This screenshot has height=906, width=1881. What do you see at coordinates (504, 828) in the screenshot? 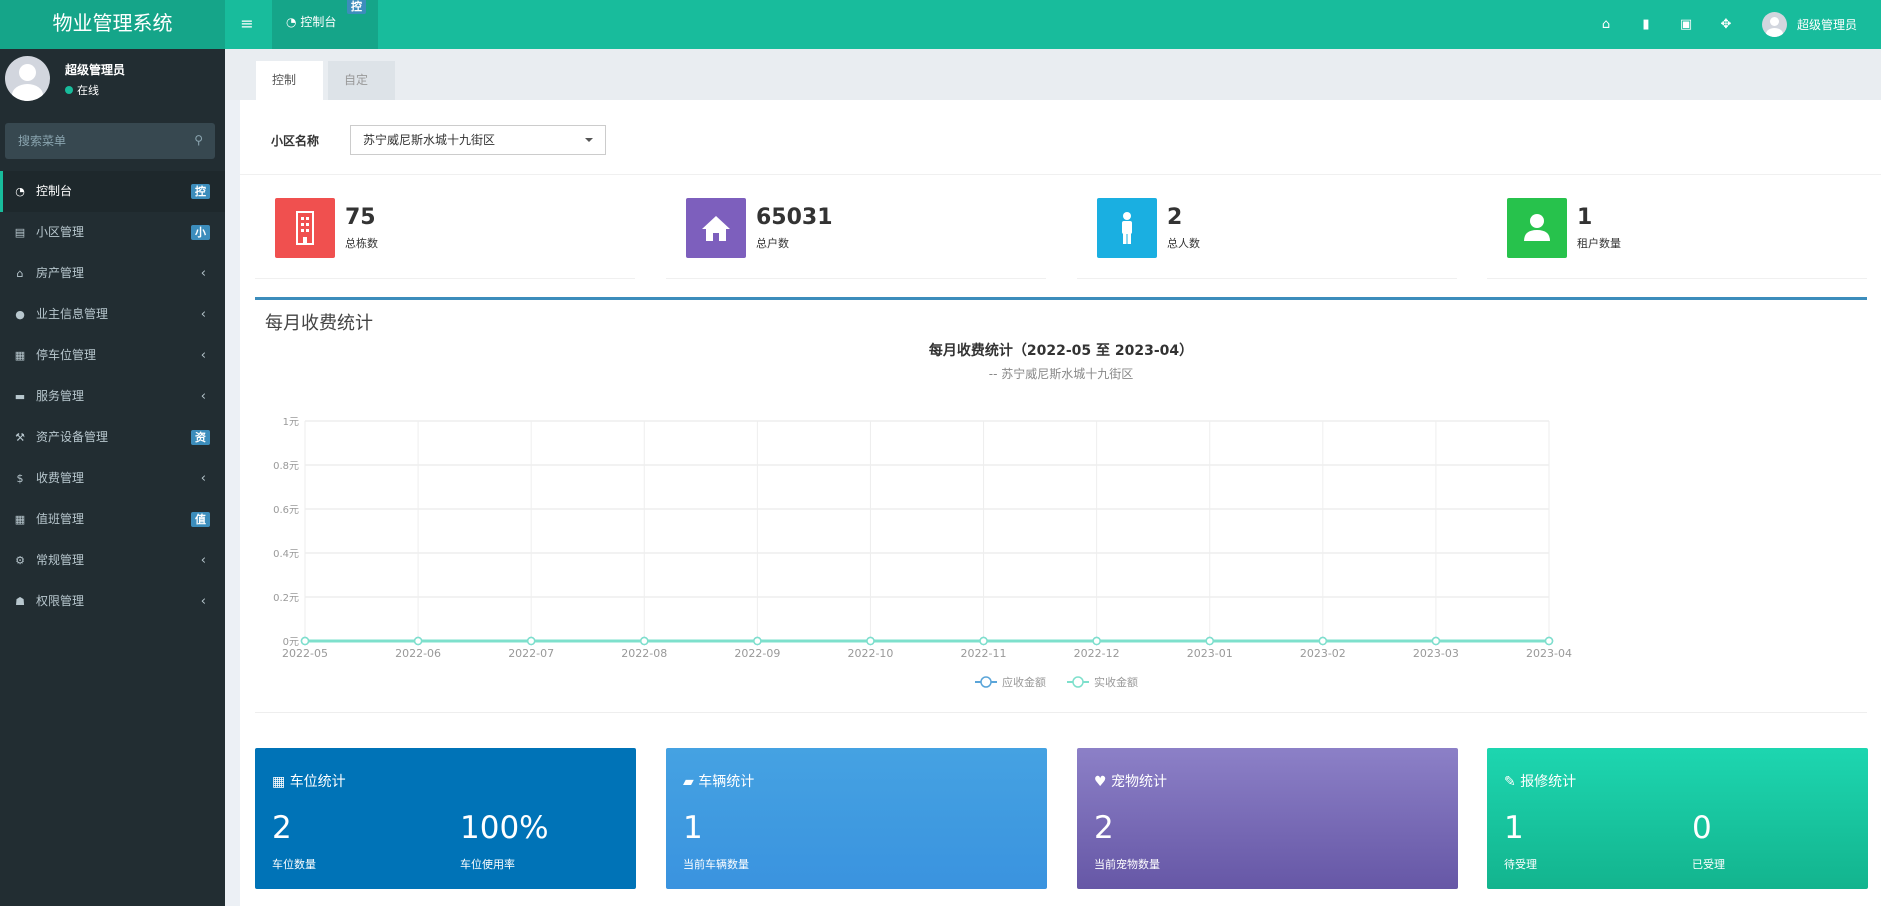
I see `card-value: 100%` at bounding box center [504, 828].